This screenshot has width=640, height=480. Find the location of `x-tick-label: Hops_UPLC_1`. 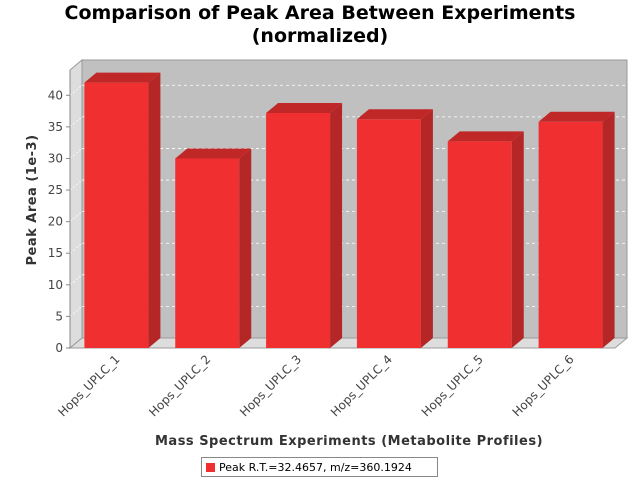

x-tick-label: Hops_UPLC_1 is located at coordinates (88, 385).